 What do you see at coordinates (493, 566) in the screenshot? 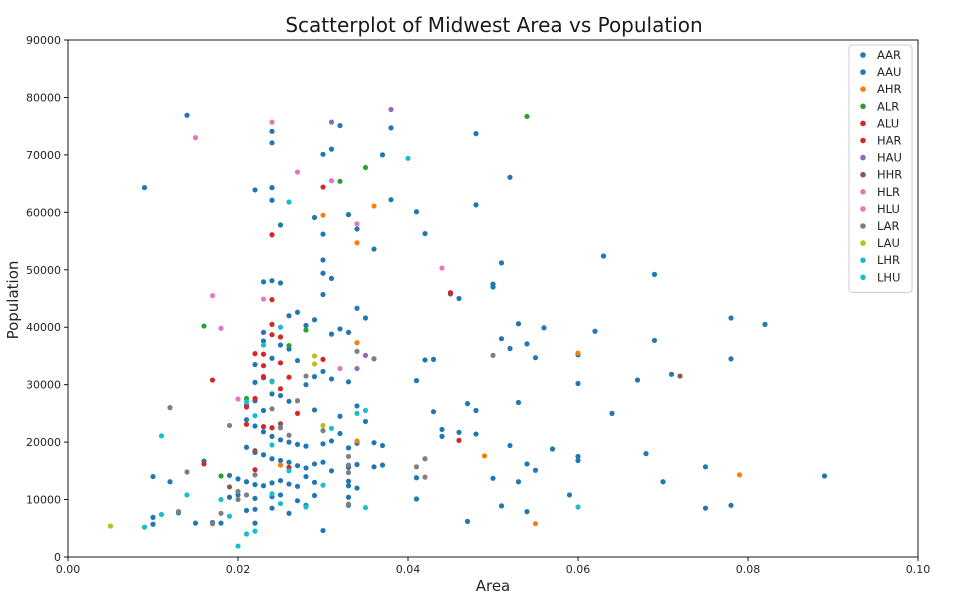
I see `x-axis: 0.00 0.02 0.04 0.06 0.08 0.10` at bounding box center [493, 566].